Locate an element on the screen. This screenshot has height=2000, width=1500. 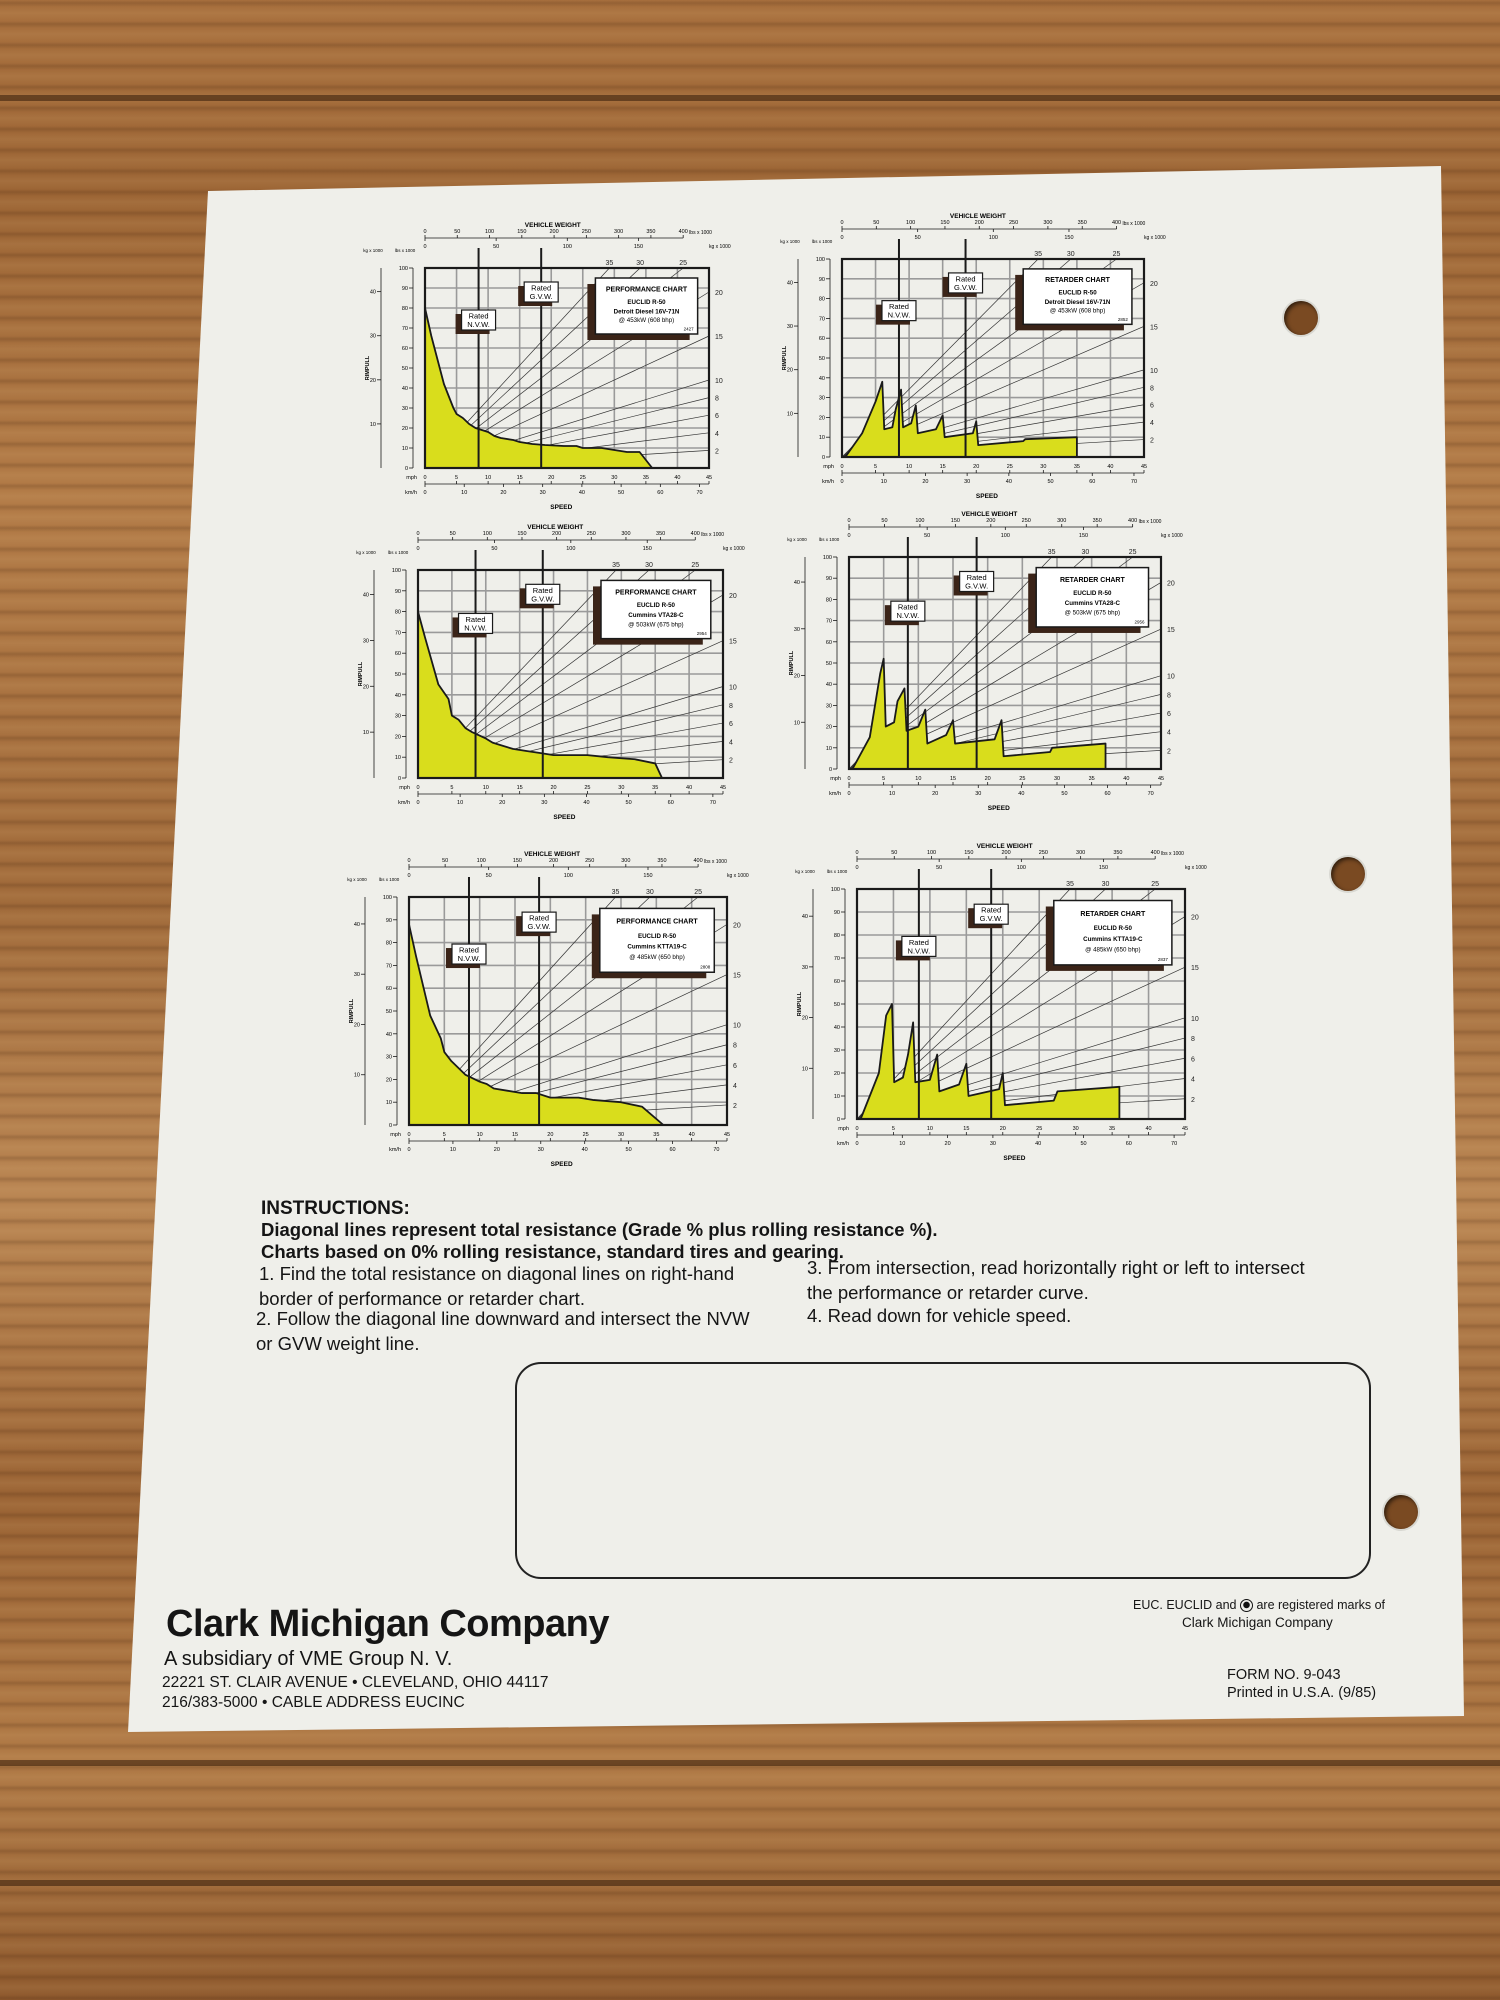
resistance-label: 4 is located at coordinates (731, 742).